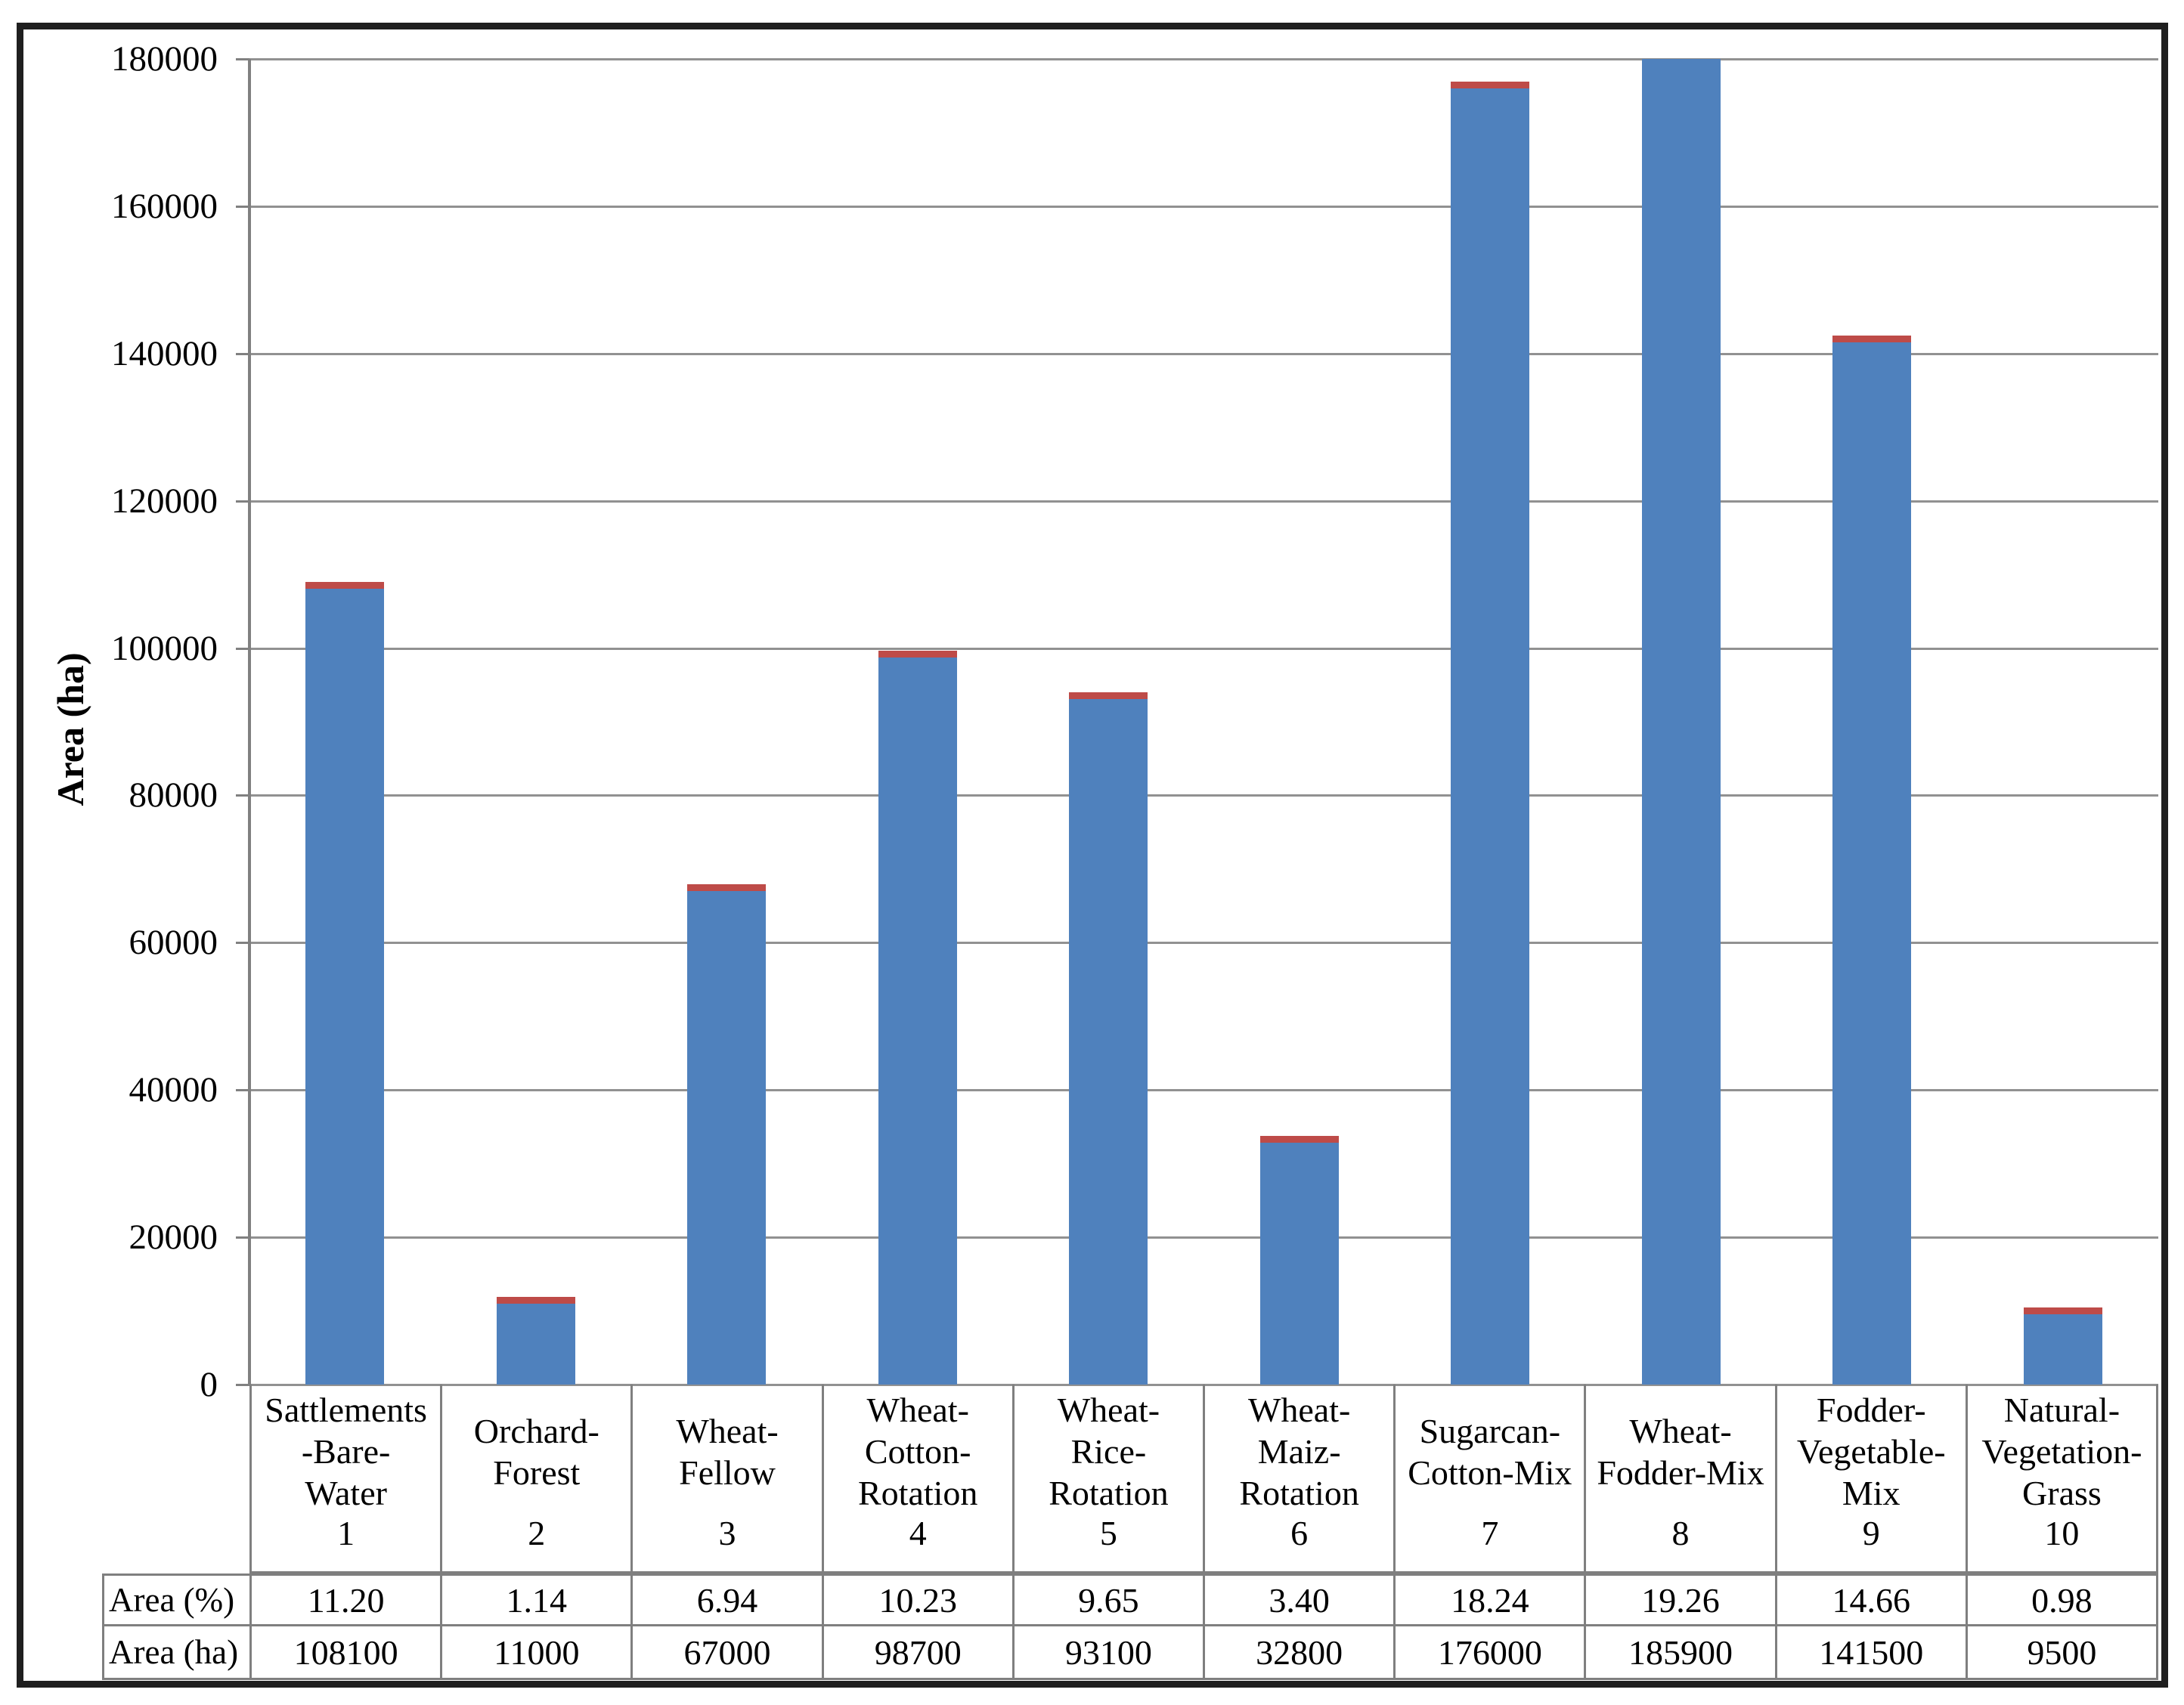  What do you see at coordinates (2062, 1493) in the screenshot?
I see `category-label-line: Grass` at bounding box center [2062, 1493].